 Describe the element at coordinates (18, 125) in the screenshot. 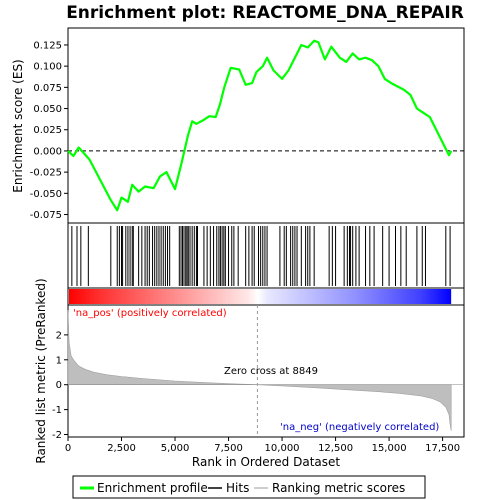

I see `es-axis-label: Enrichment score (ES)` at that location.